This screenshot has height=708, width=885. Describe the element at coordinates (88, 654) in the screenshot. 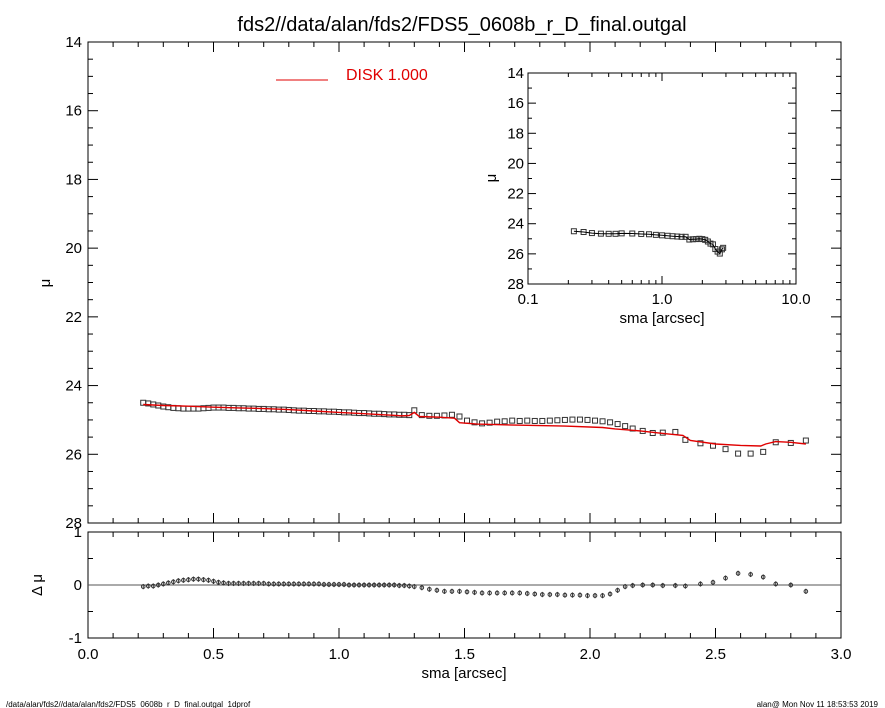

I see `residual-x-tick-label: 0.0` at that location.